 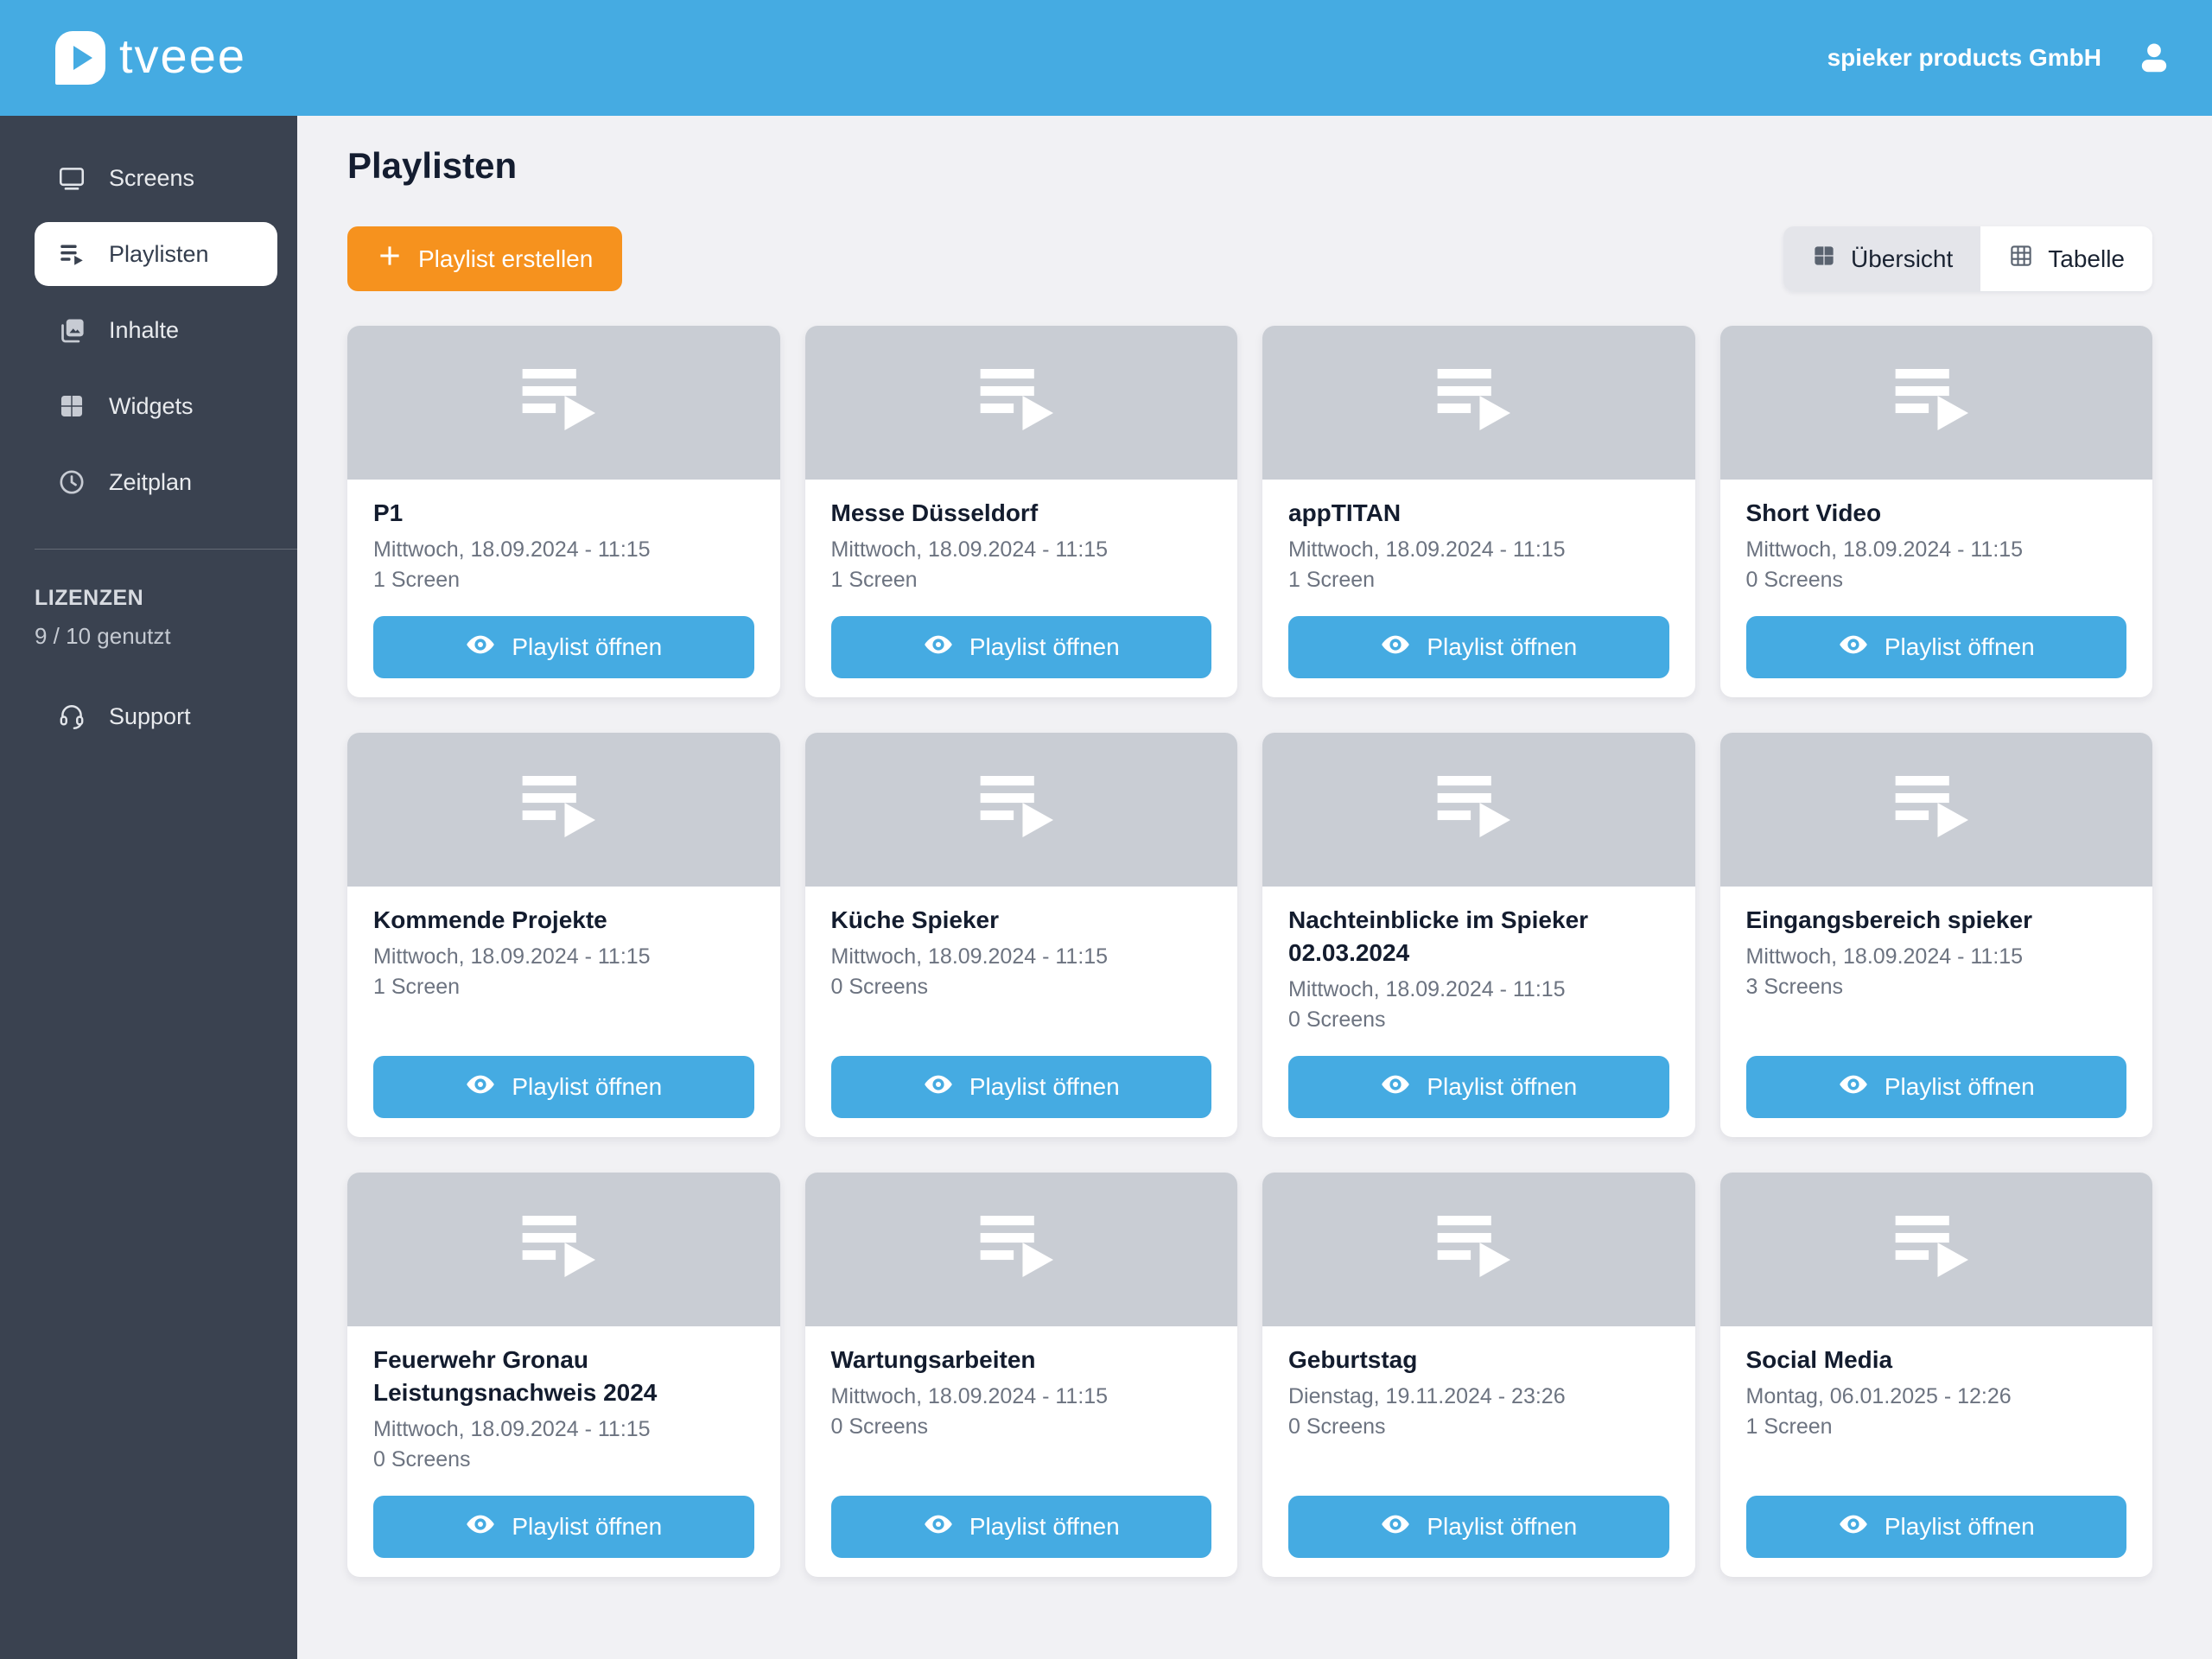 What do you see at coordinates (1902, 258) in the screenshot?
I see `view-toggle-label: Übersicht` at bounding box center [1902, 258].